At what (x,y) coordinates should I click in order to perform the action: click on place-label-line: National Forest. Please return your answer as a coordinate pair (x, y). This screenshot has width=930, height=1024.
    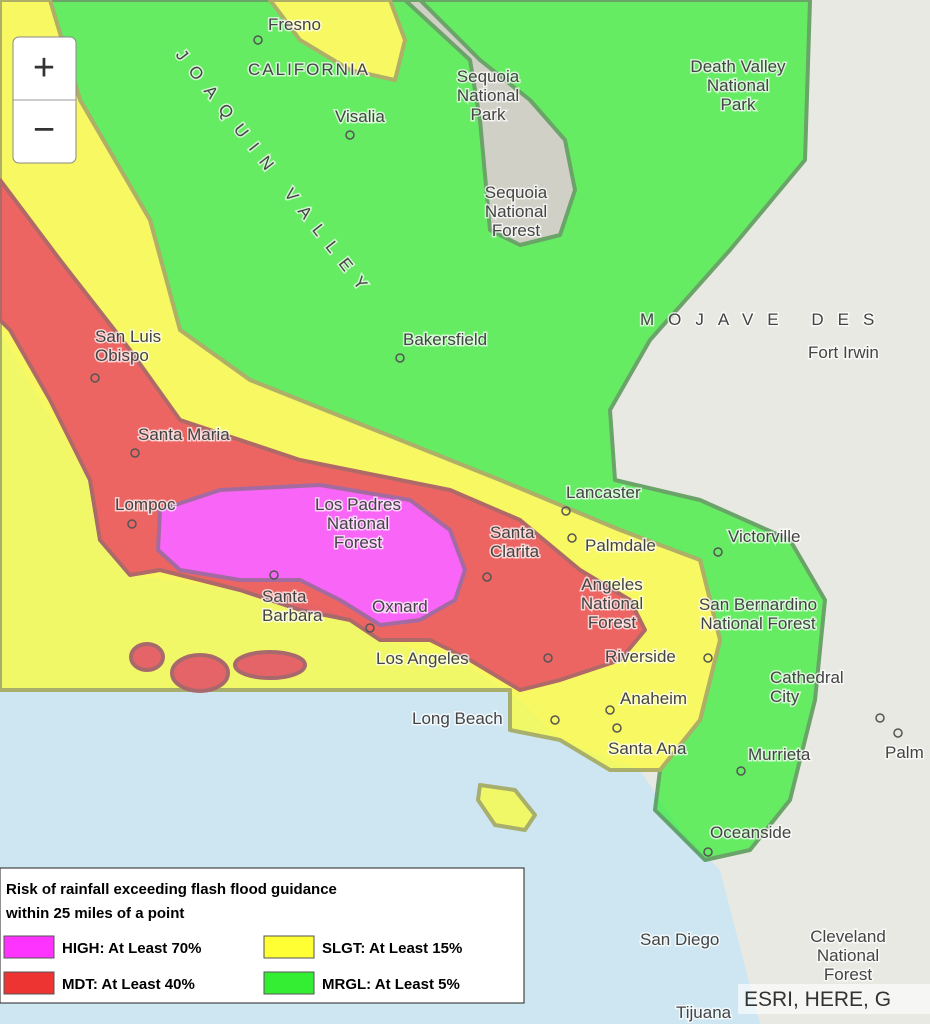
    Looking at the image, I should click on (758, 623).